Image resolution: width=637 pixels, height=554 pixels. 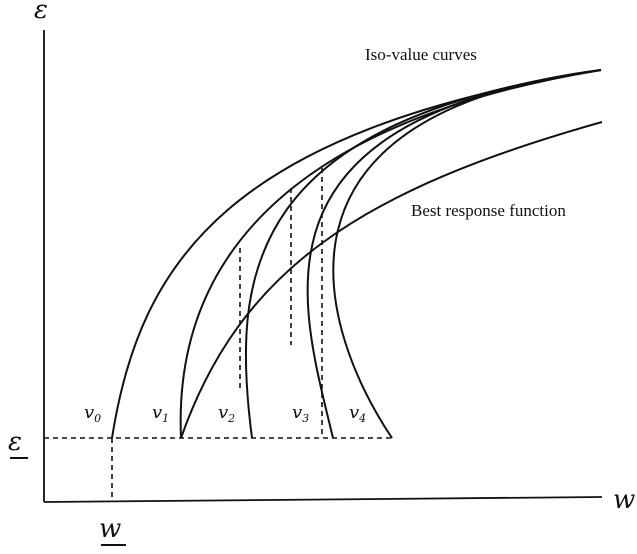 I want to click on curve-label-v3: v3, so click(x=300, y=413).